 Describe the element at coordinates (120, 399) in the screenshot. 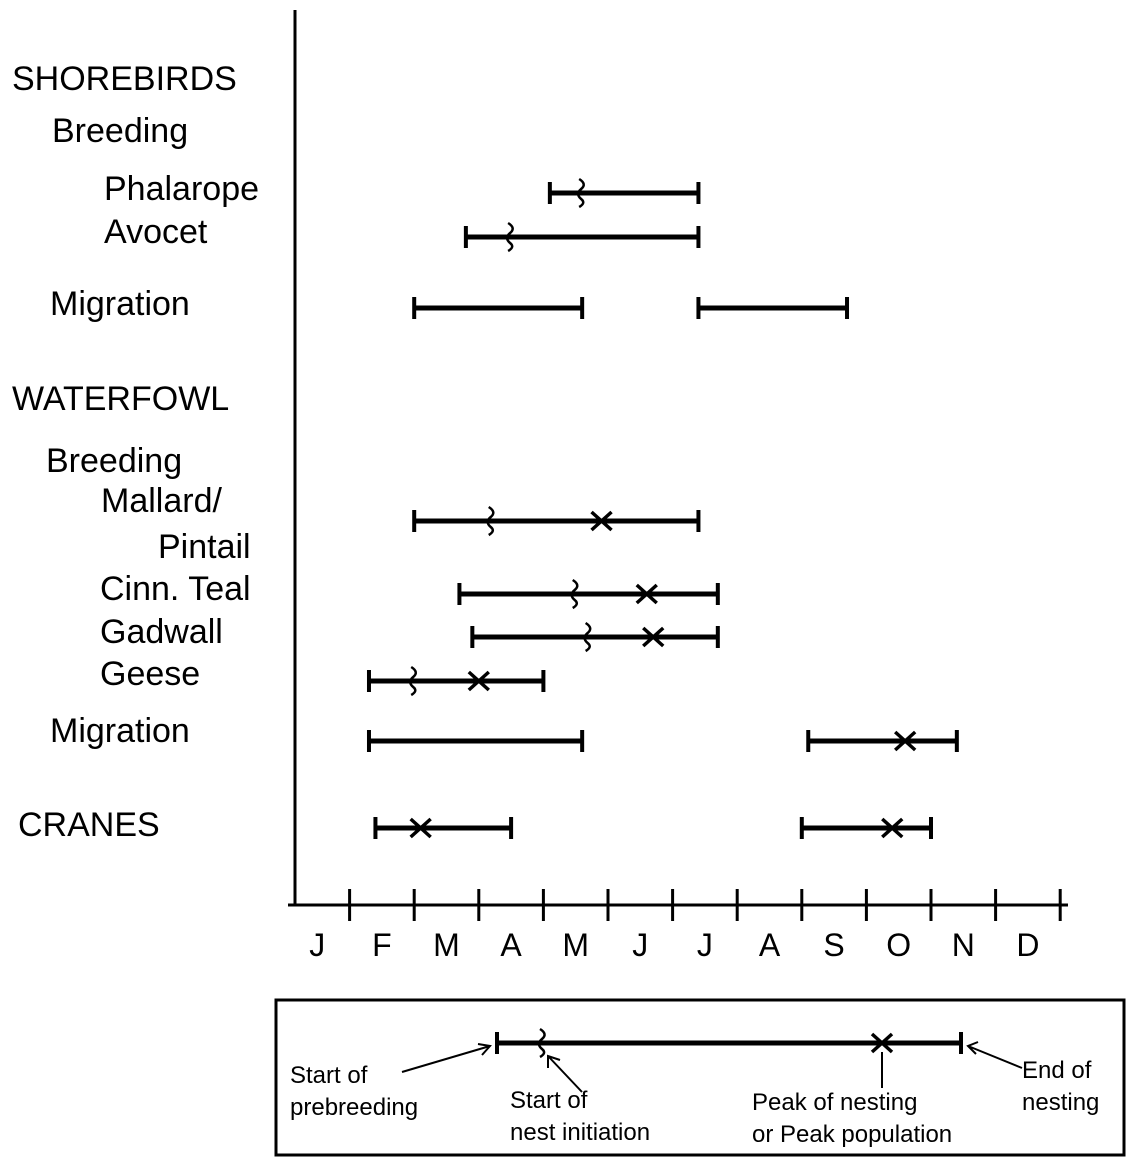

I see `row-label: WATERFOWL` at that location.